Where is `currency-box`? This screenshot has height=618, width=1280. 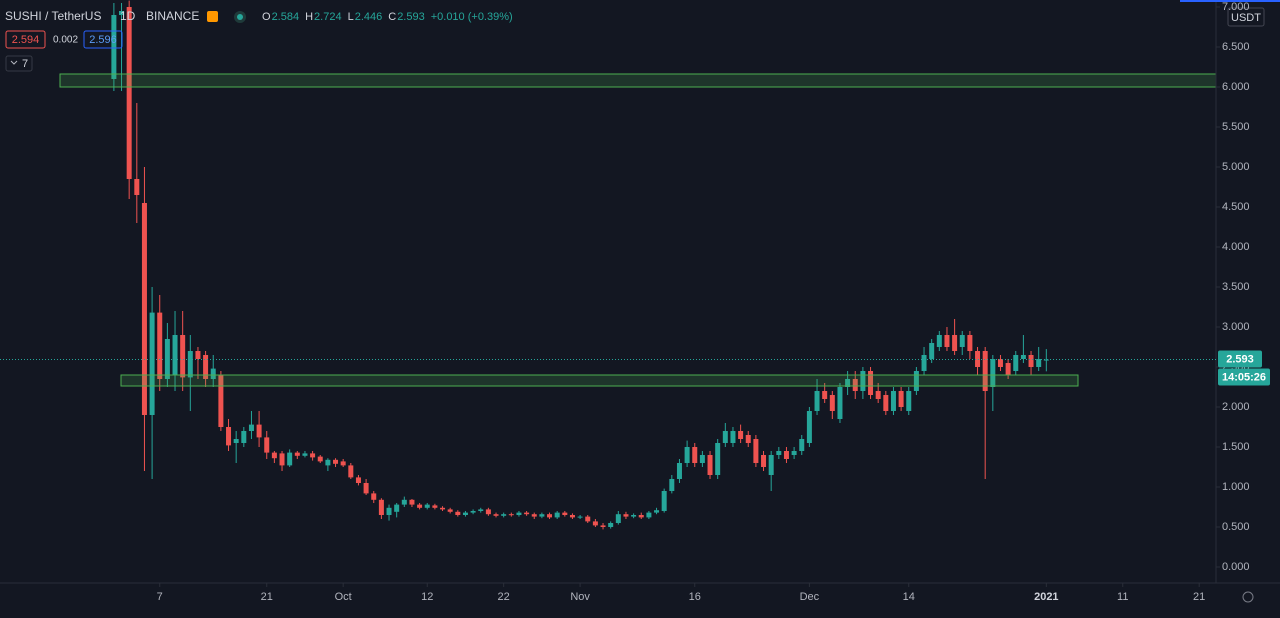
currency-box is located at coordinates (1246, 17).